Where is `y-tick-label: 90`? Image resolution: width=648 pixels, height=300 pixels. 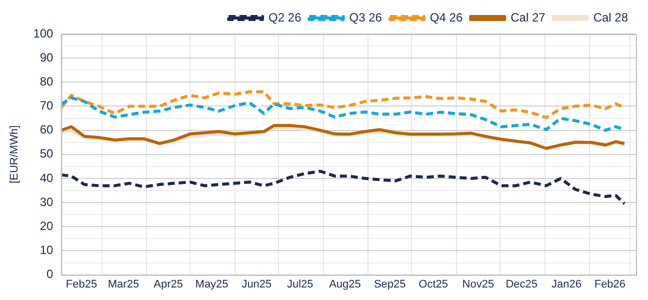 y-tick-label: 90 is located at coordinates (47, 57).